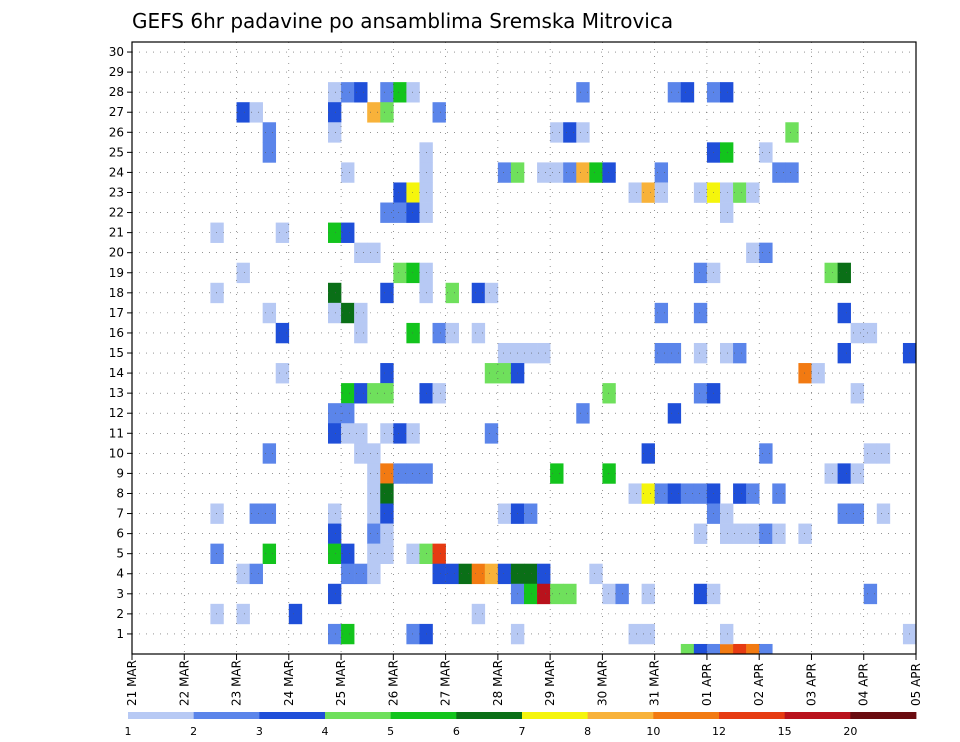 The height and width of the screenshot is (742, 960). What do you see at coordinates (116, 433) in the screenshot?
I see `y-tick-label: 11` at bounding box center [116, 433].